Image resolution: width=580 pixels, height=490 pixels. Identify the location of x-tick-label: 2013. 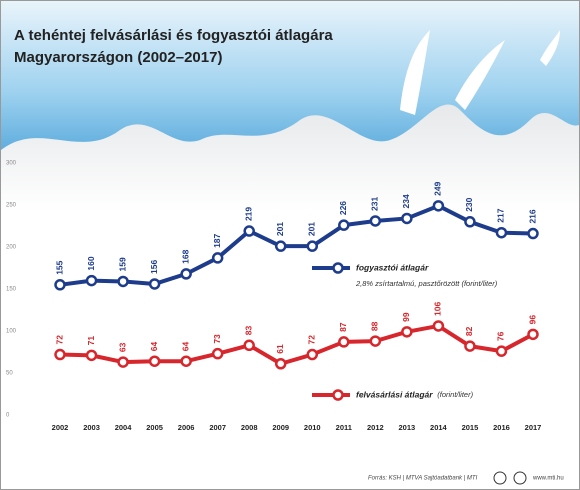
(407, 427).